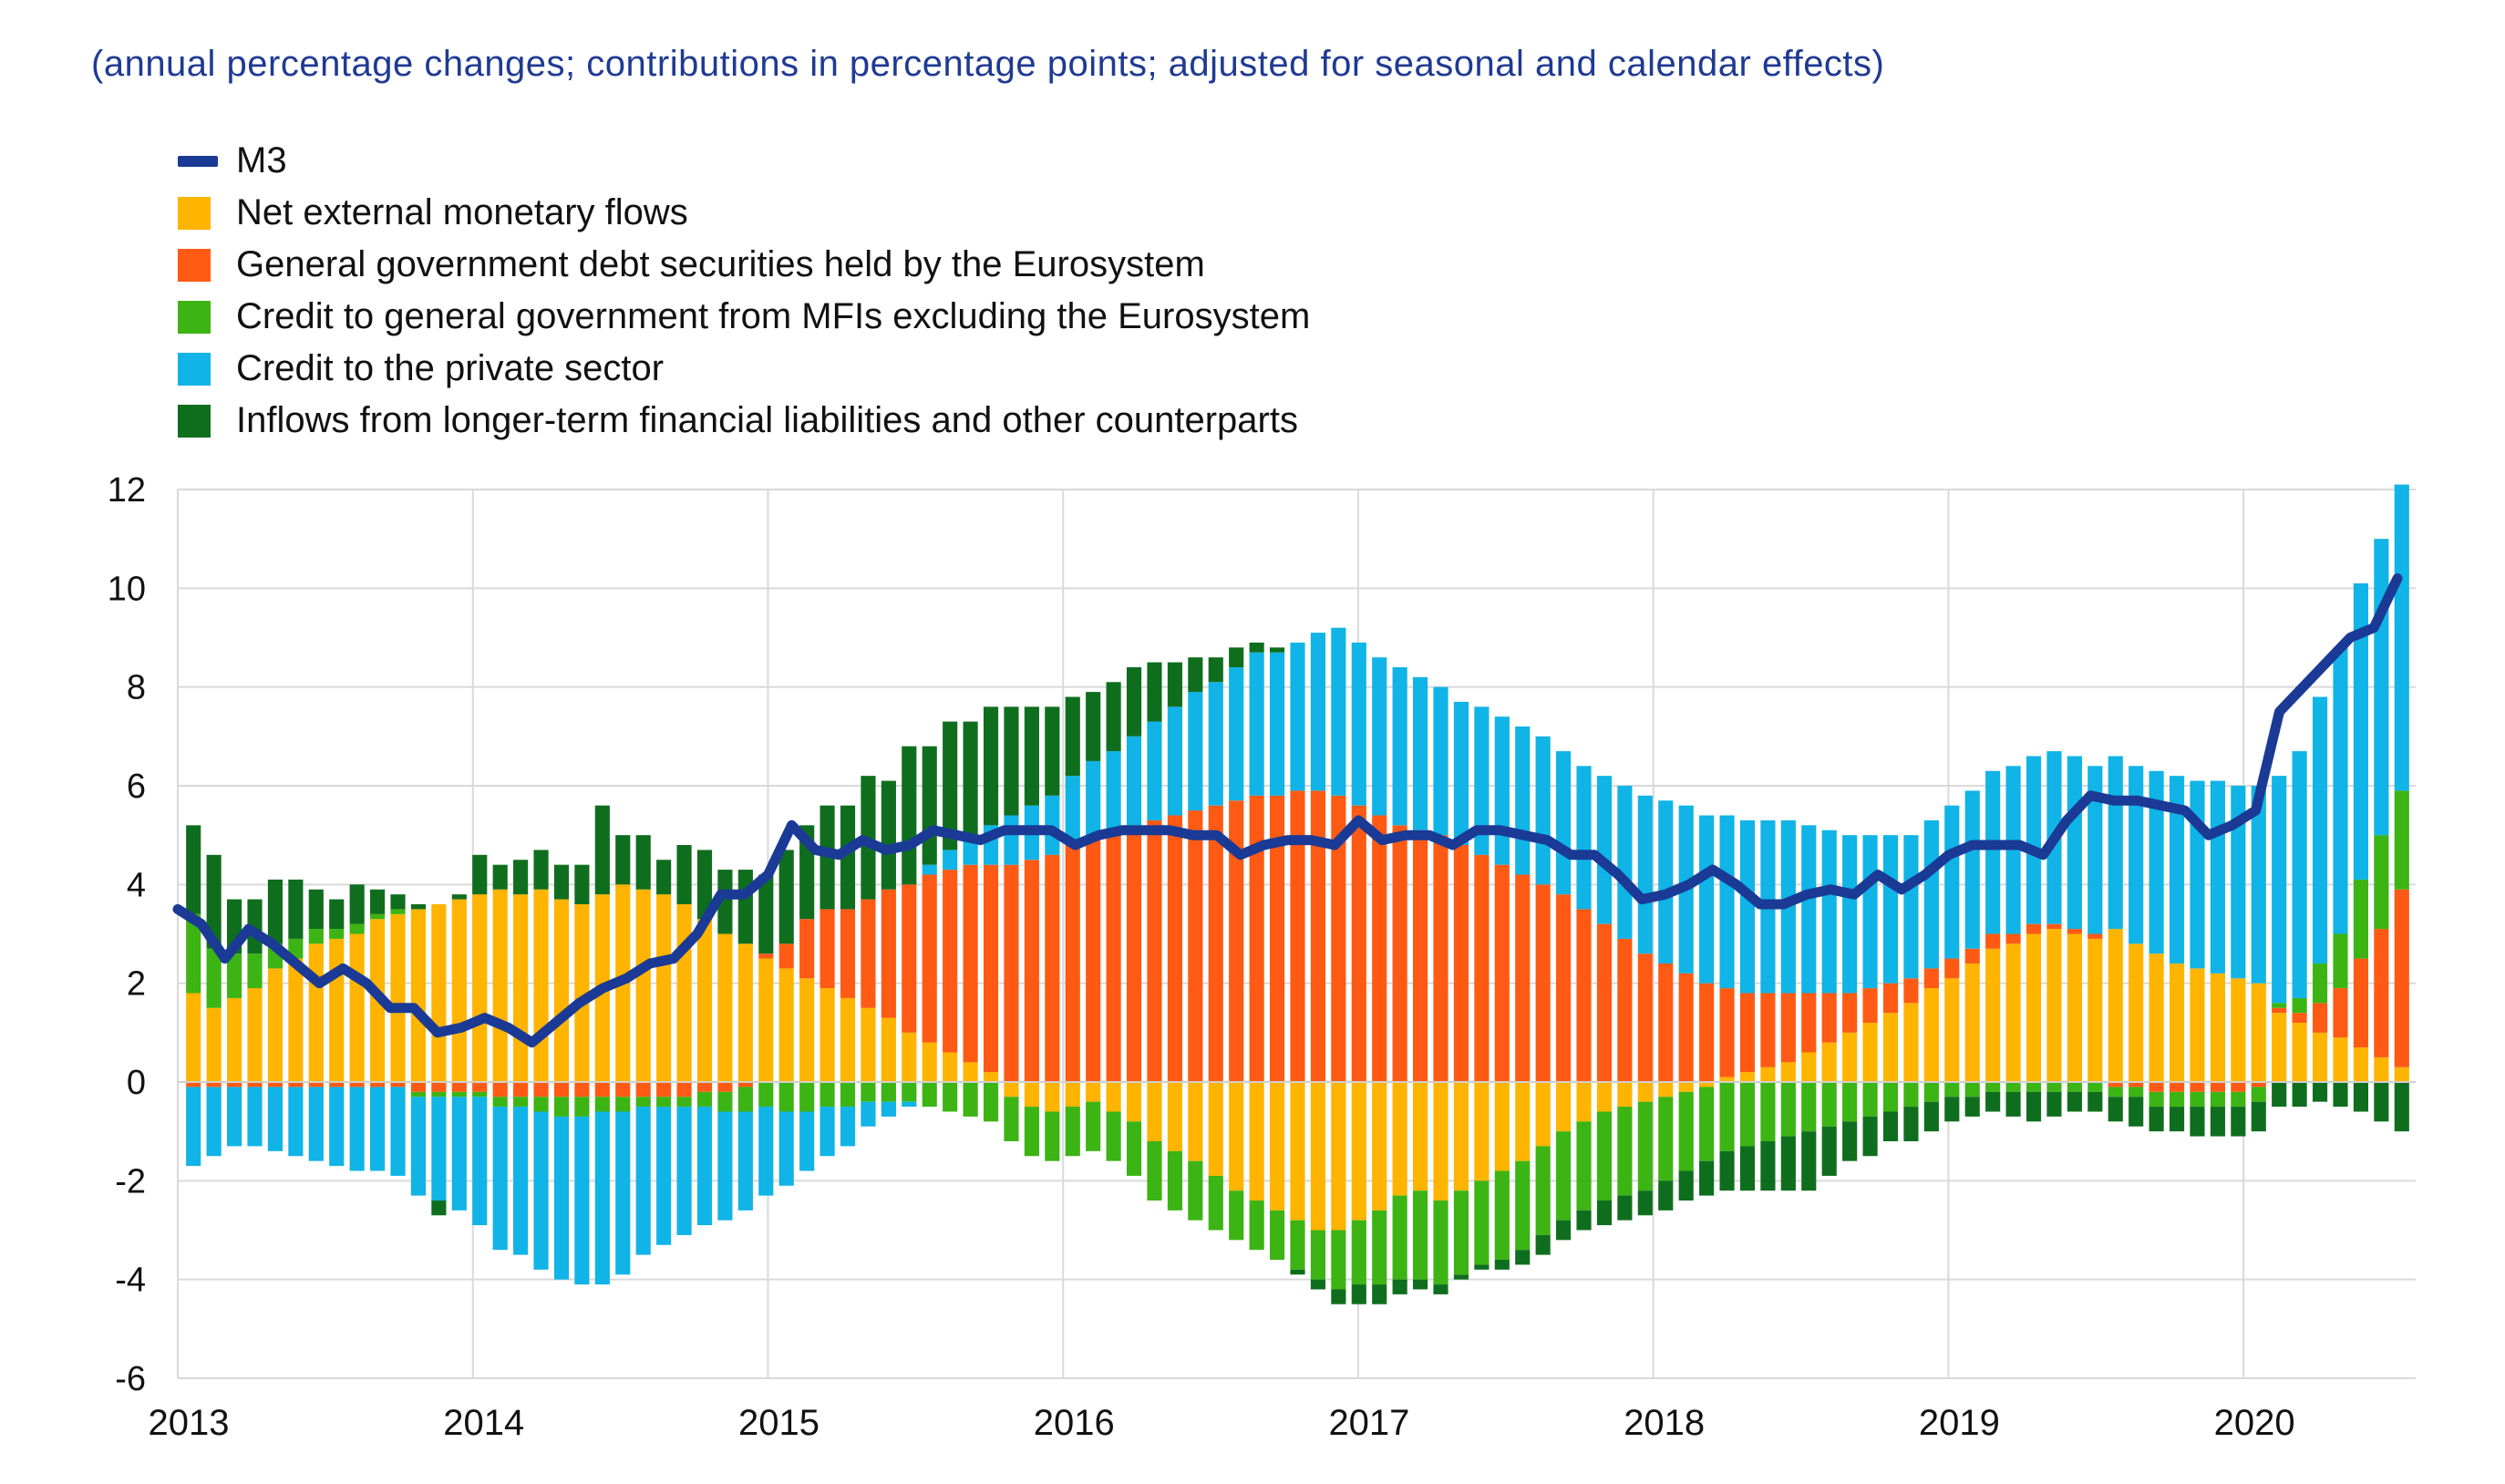 The image size is (2505, 1484). What do you see at coordinates (194, 317) in the screenshot?
I see `legend-swatch-credit-gov-mfis` at bounding box center [194, 317].